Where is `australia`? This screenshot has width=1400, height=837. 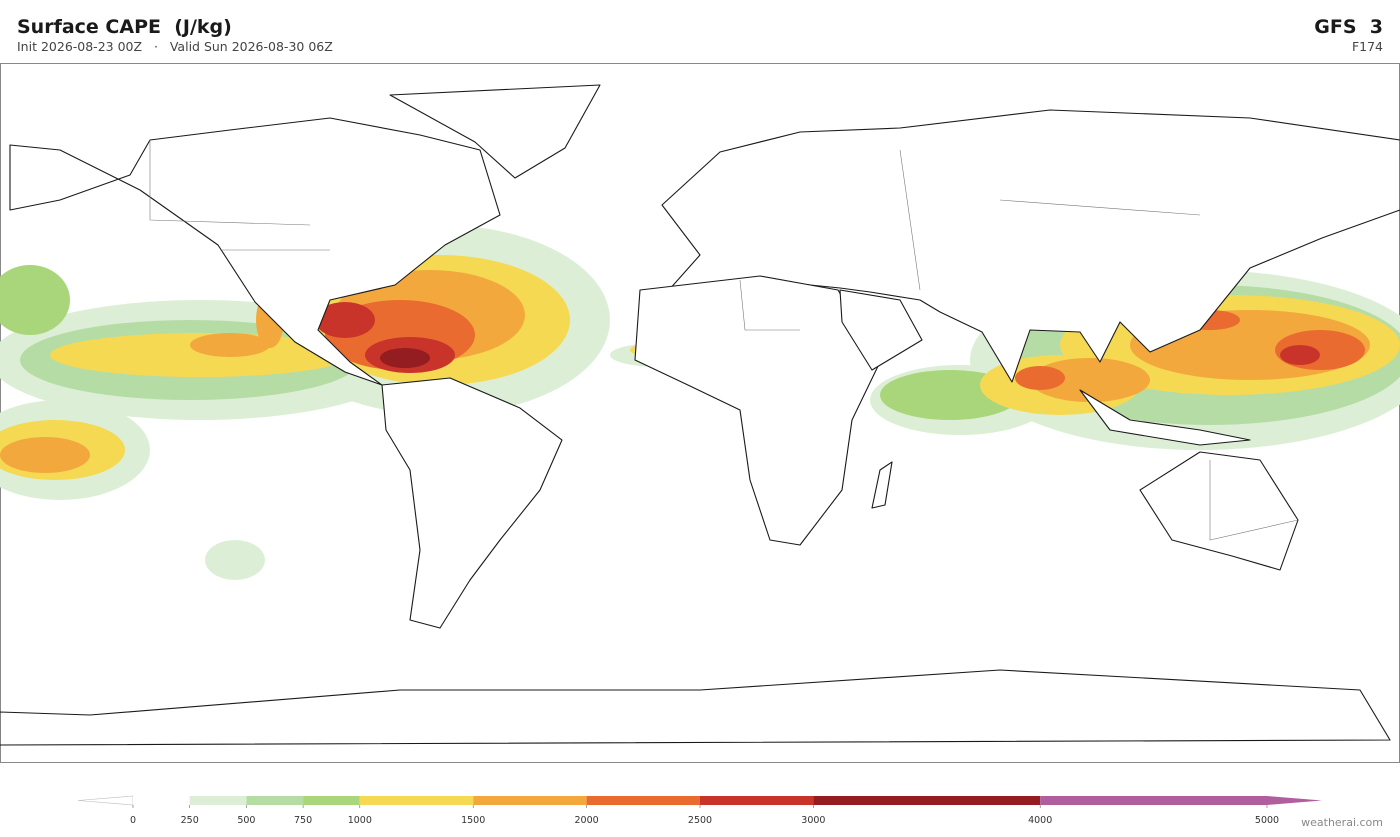
australia is located at coordinates (1219, 511).